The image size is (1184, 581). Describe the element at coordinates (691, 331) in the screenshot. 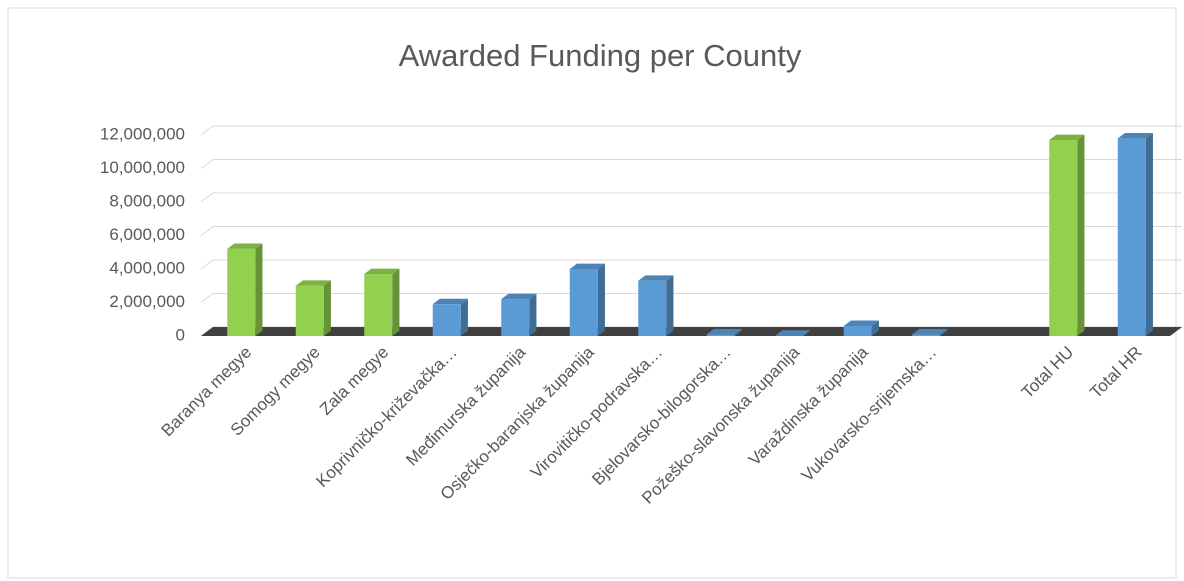

I see `floor` at that location.